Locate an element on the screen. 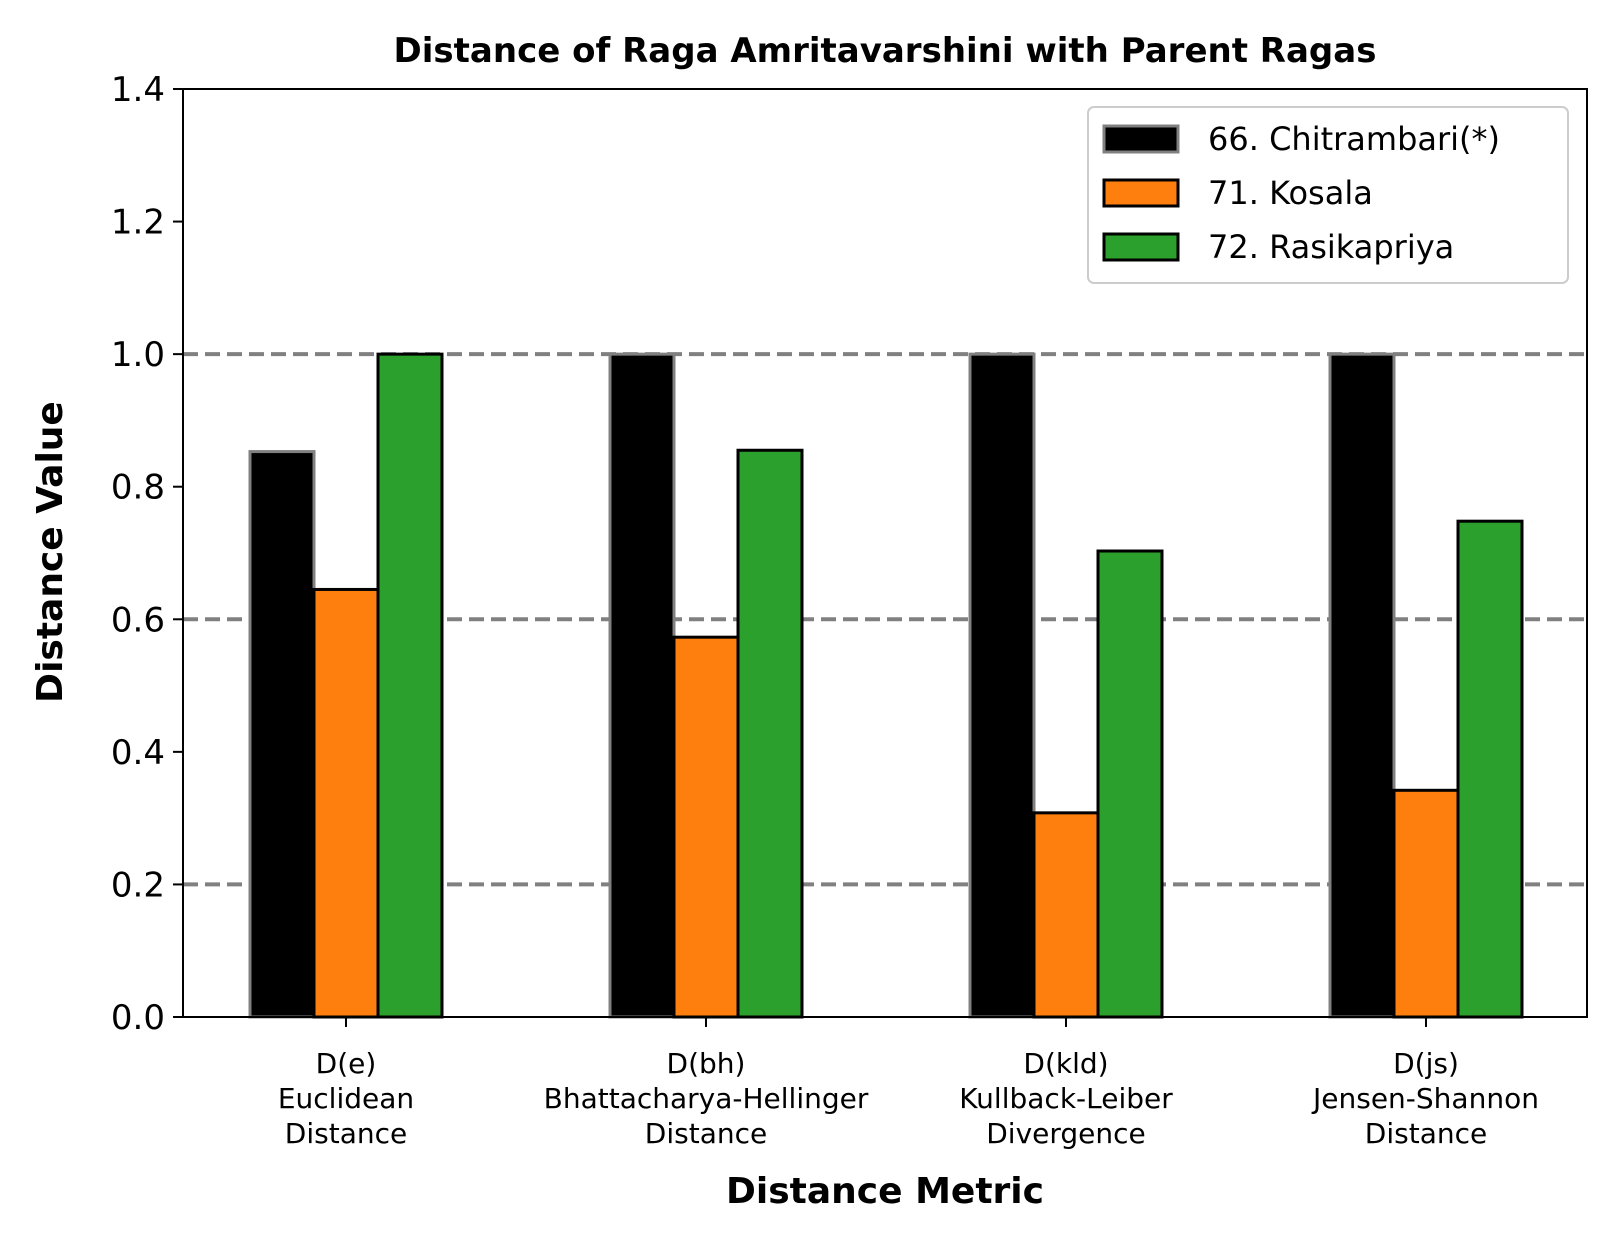 This screenshot has width=1609, height=1239. x-tick-label-2-line-1: Kullback-Leiber is located at coordinates (1066, 1098).